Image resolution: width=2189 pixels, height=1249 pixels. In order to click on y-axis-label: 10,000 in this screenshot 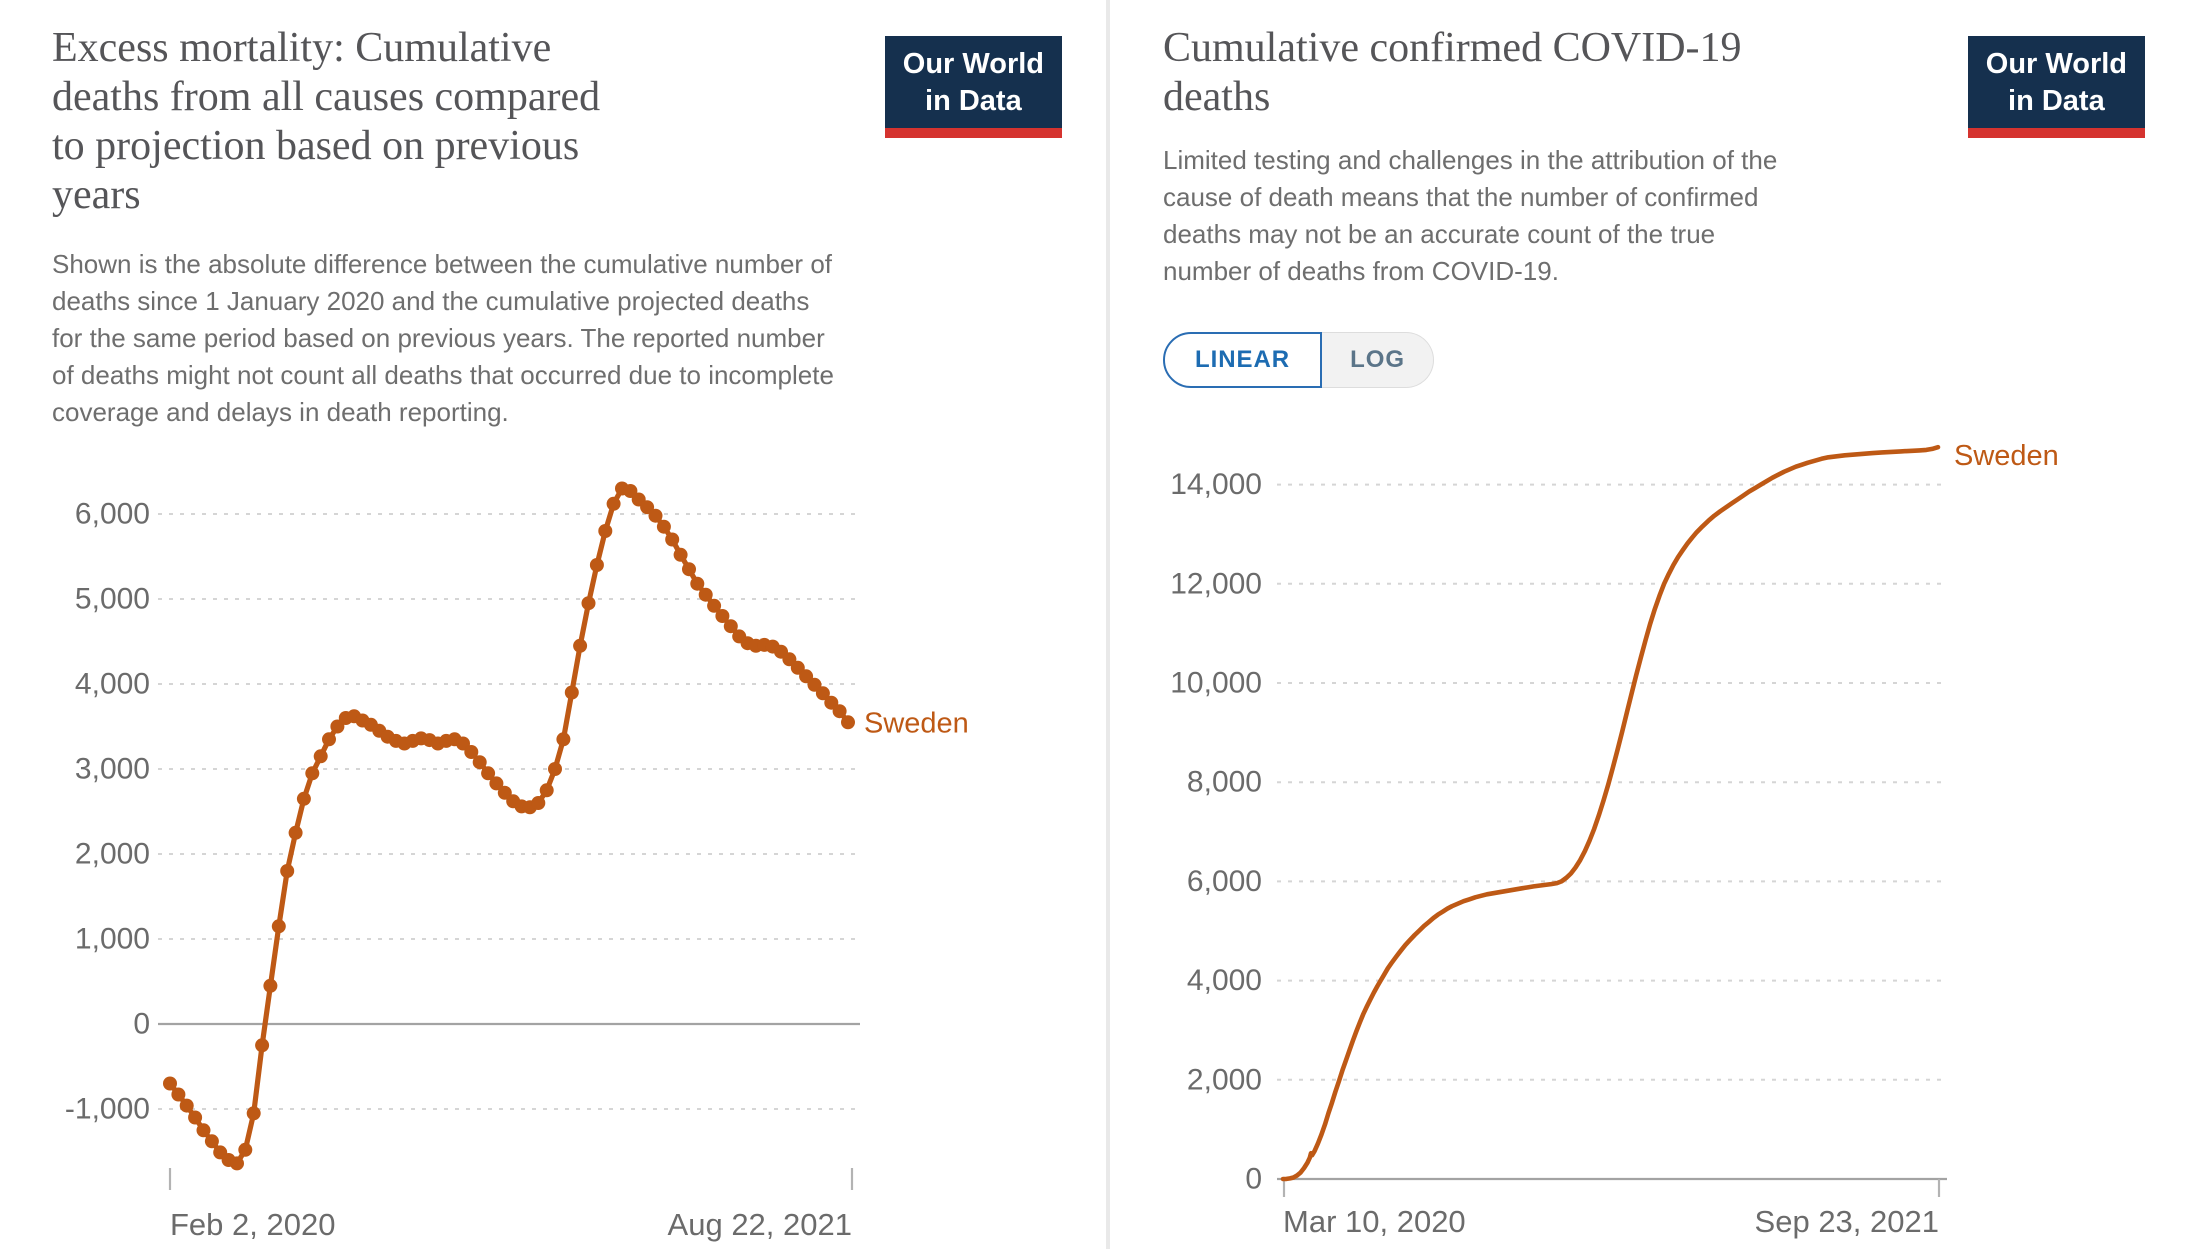, I will do `click(1216, 683)`.